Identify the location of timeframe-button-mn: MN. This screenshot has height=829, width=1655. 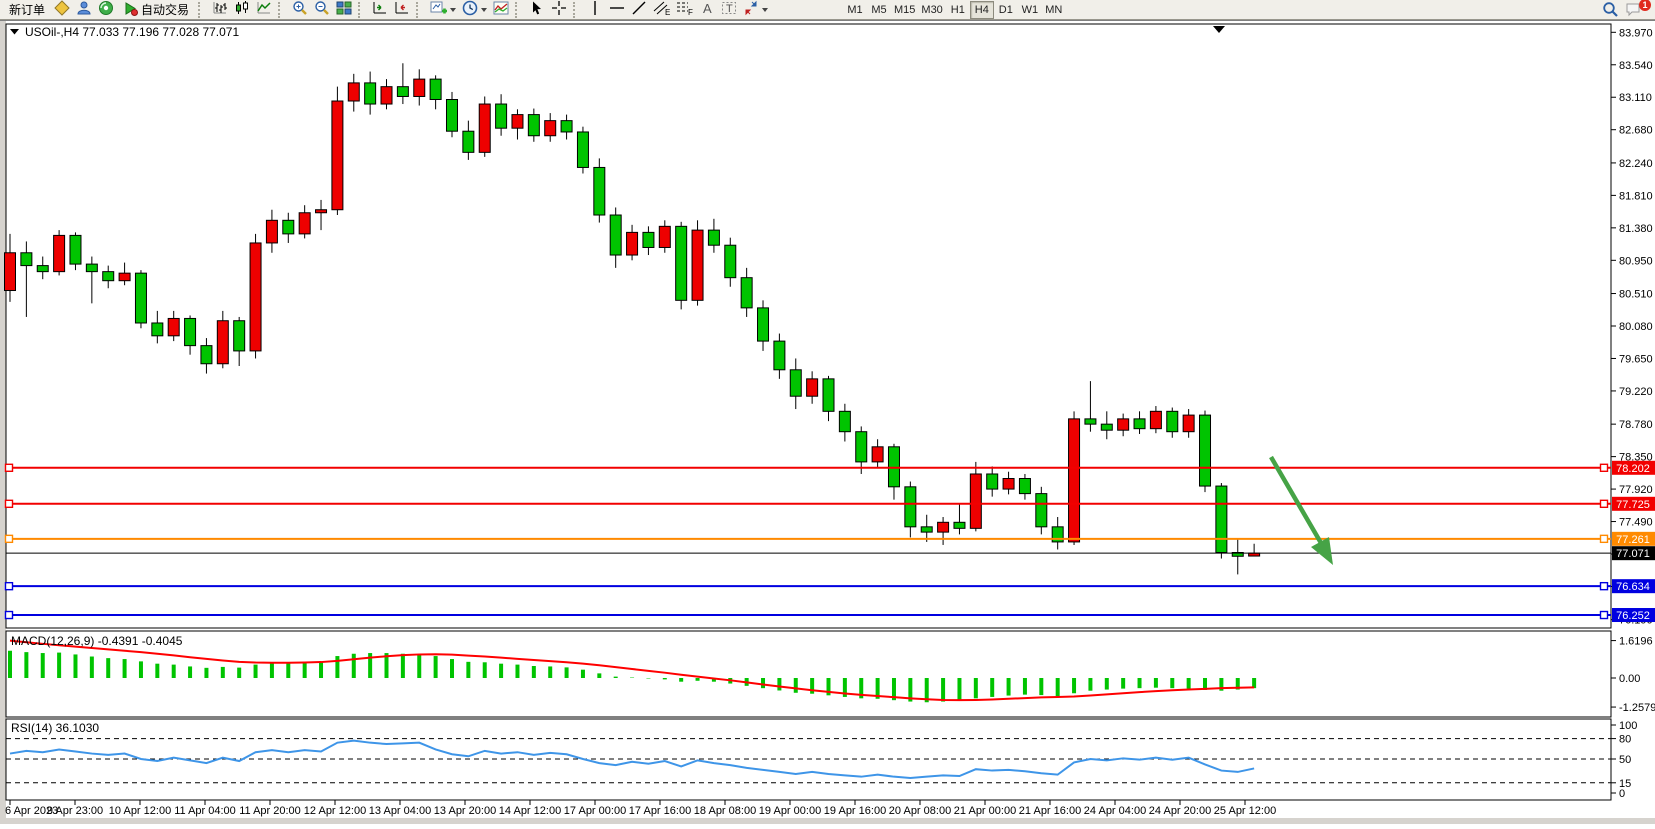
(1054, 10).